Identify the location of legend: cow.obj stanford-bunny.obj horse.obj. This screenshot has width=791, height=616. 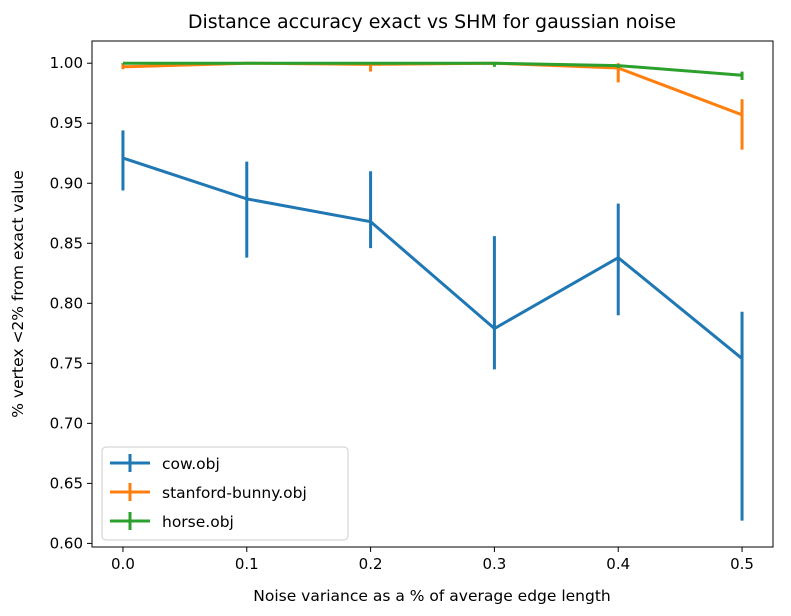
(225, 493).